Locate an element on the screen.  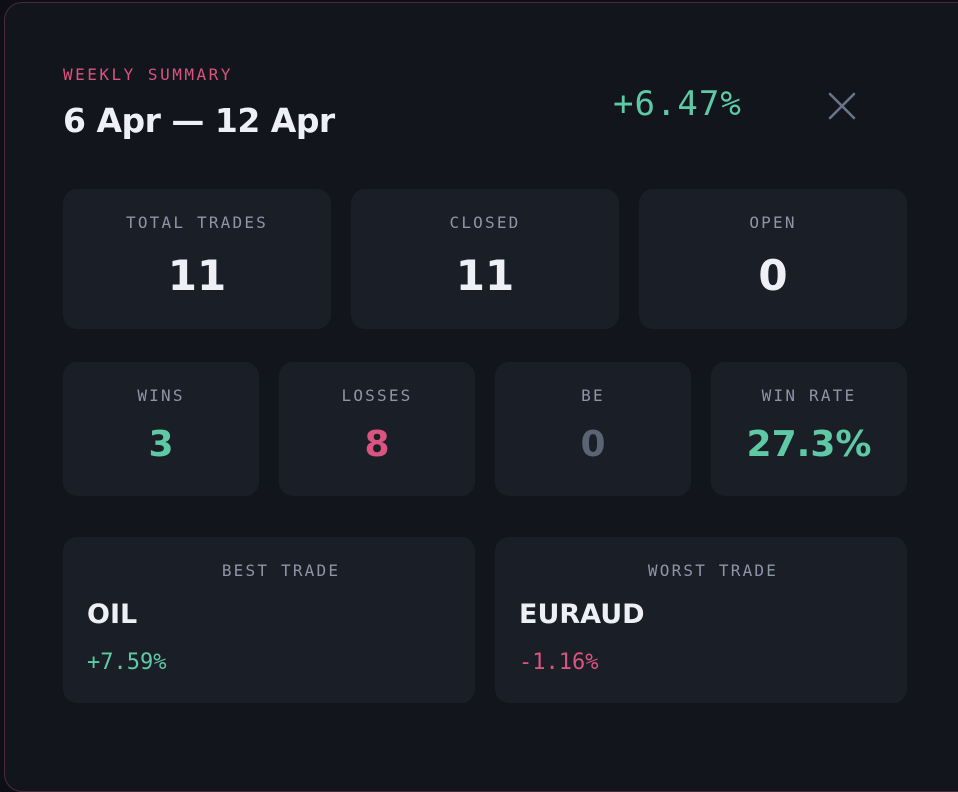
win-rate-card: WIN RATE 27.3% is located at coordinates (809, 429).